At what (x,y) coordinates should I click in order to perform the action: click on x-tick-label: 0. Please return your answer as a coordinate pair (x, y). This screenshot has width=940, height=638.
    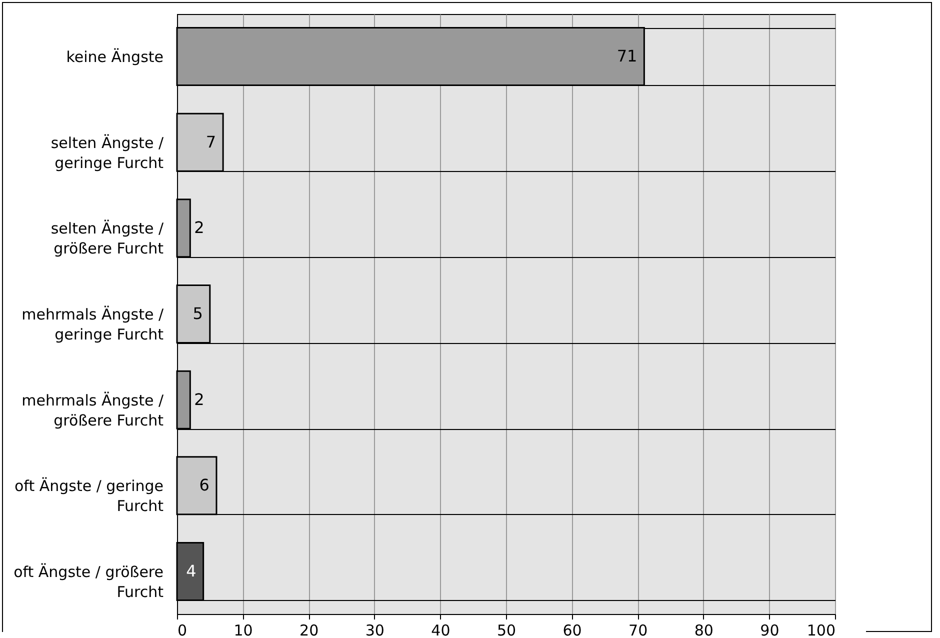
    Looking at the image, I should click on (183, 630).